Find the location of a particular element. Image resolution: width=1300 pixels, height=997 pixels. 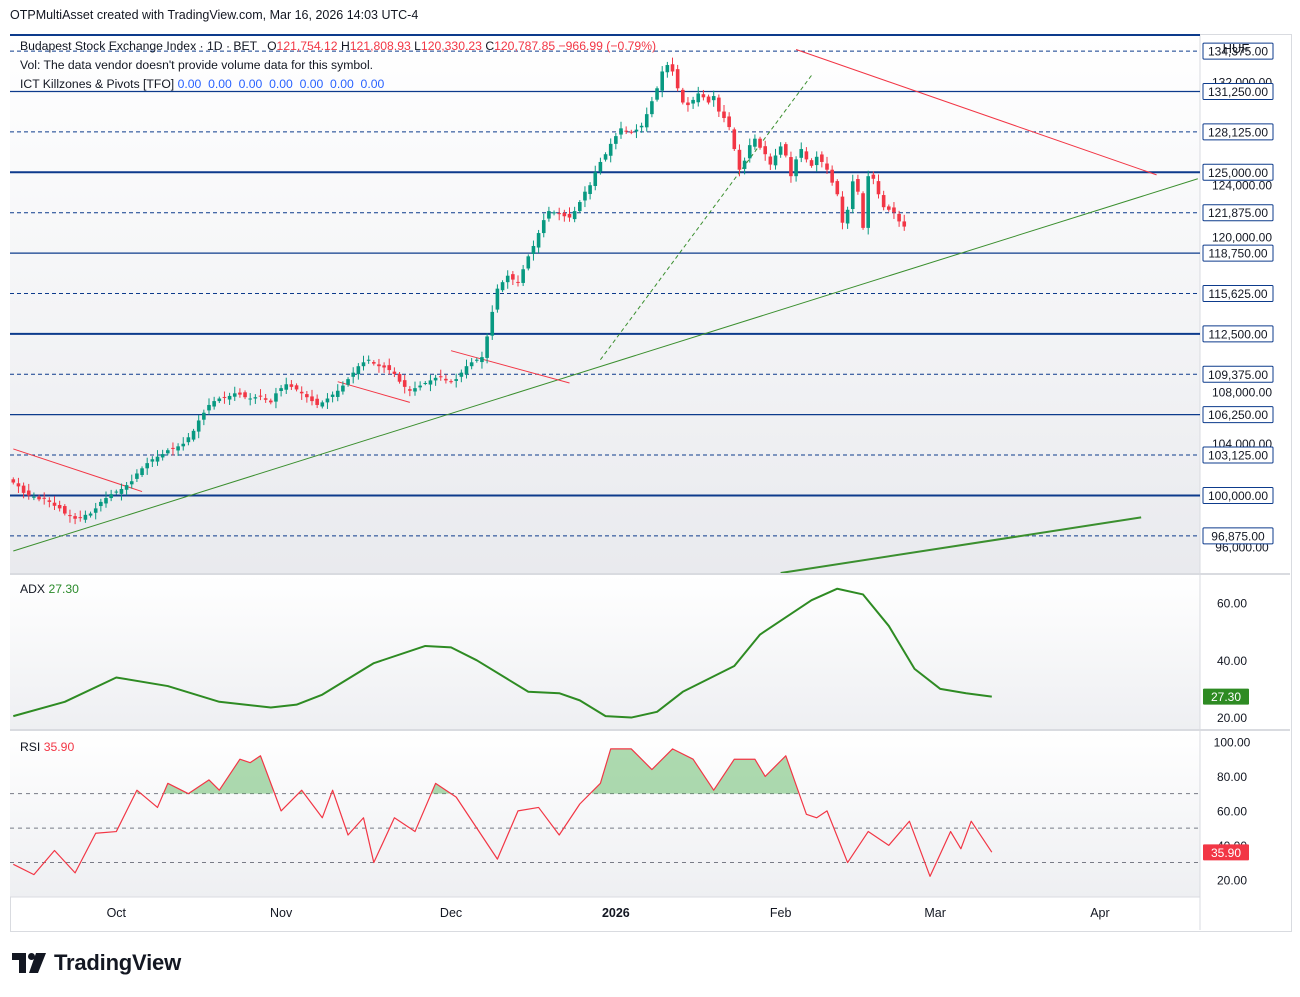

adx-title: ADX is located at coordinates (33, 589).